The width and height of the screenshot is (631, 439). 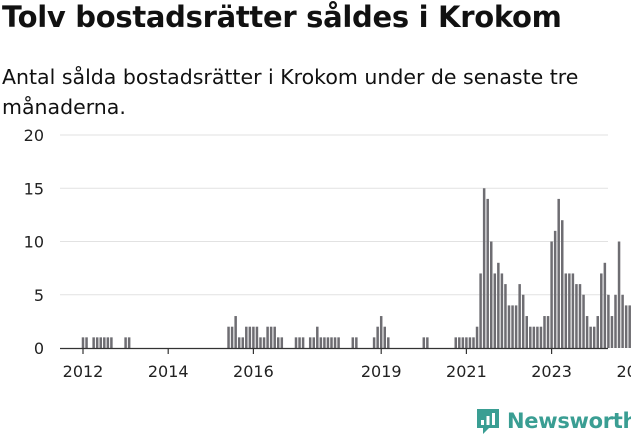 I want to click on newsworthy-logo-icon, so click(x=488, y=421).